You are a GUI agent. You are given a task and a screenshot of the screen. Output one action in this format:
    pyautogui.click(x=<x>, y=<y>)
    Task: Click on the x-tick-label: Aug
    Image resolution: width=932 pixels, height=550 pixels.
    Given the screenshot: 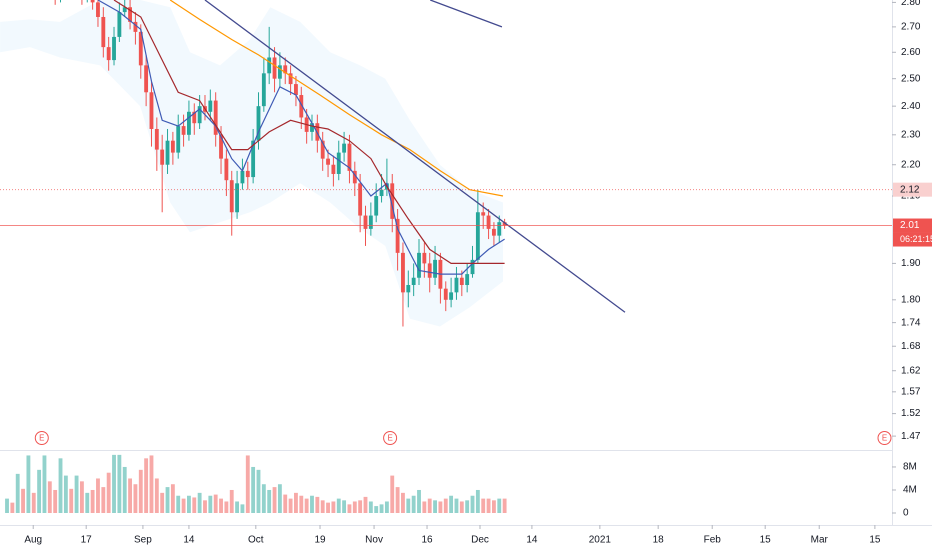 What is the action you would take?
    pyautogui.click(x=33, y=540)
    